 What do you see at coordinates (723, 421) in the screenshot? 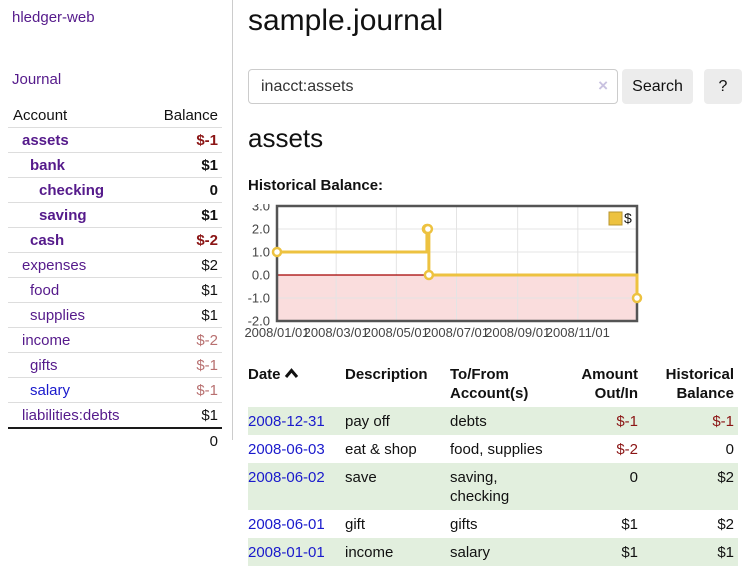
I see `transaction-balance: $-1` at bounding box center [723, 421].